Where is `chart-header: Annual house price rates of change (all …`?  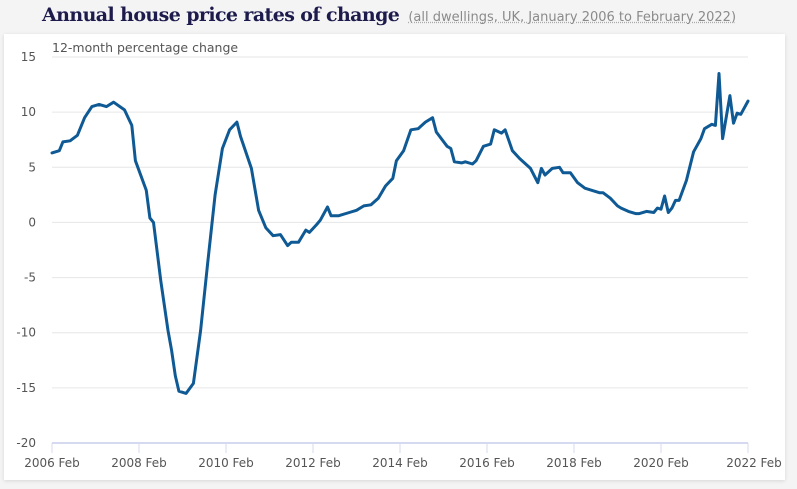 chart-header: Annual house price rates of change (all … is located at coordinates (389, 15).